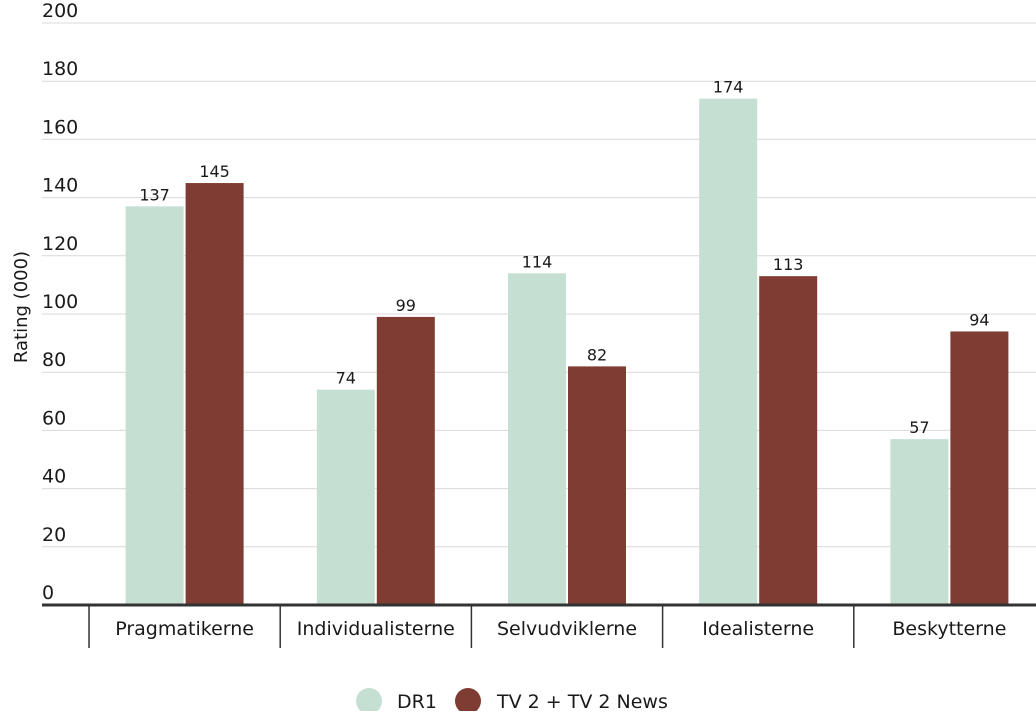 This screenshot has width=1036, height=715. Describe the element at coordinates (758, 629) in the screenshot. I see `x-category-label: Idealisterne` at that location.